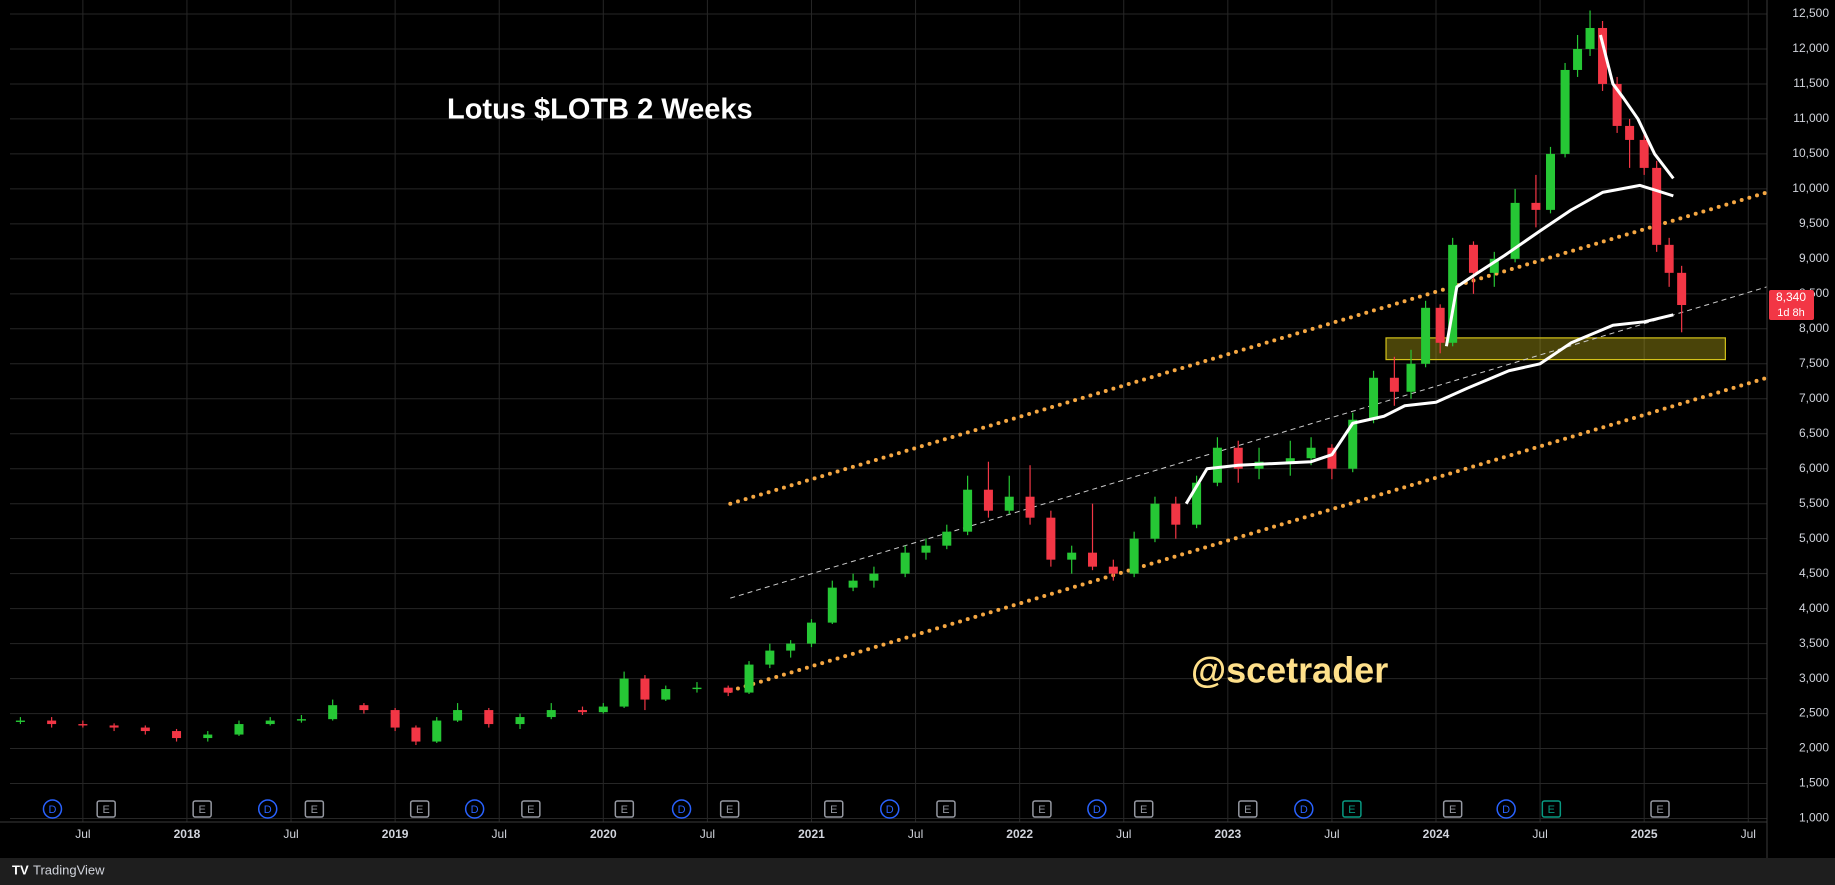  I want to click on y-tick-label: 5,500, so click(1814, 503).